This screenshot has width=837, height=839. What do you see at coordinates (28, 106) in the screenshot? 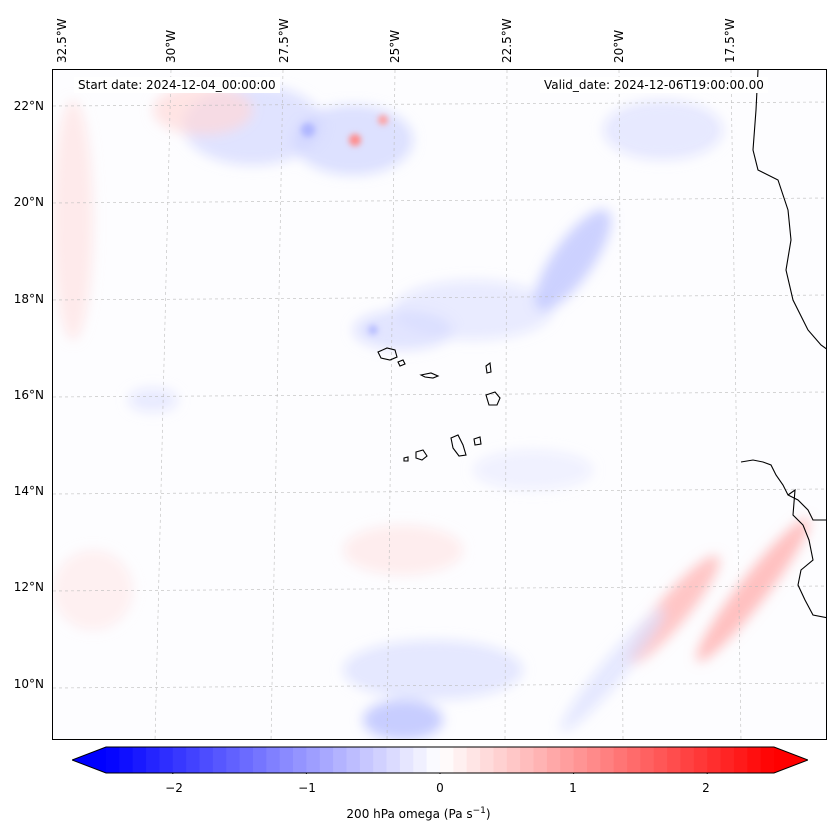
I see `lat-label-22n: 22°N` at bounding box center [28, 106].